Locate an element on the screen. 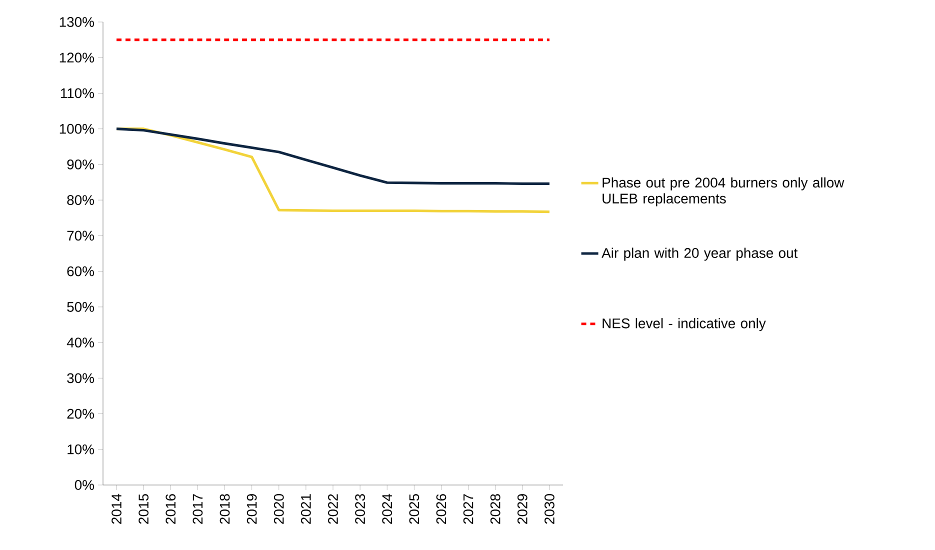 Image resolution: width=935 pixels, height=550 pixels. x-tick-label: 2016 is located at coordinates (171, 509).